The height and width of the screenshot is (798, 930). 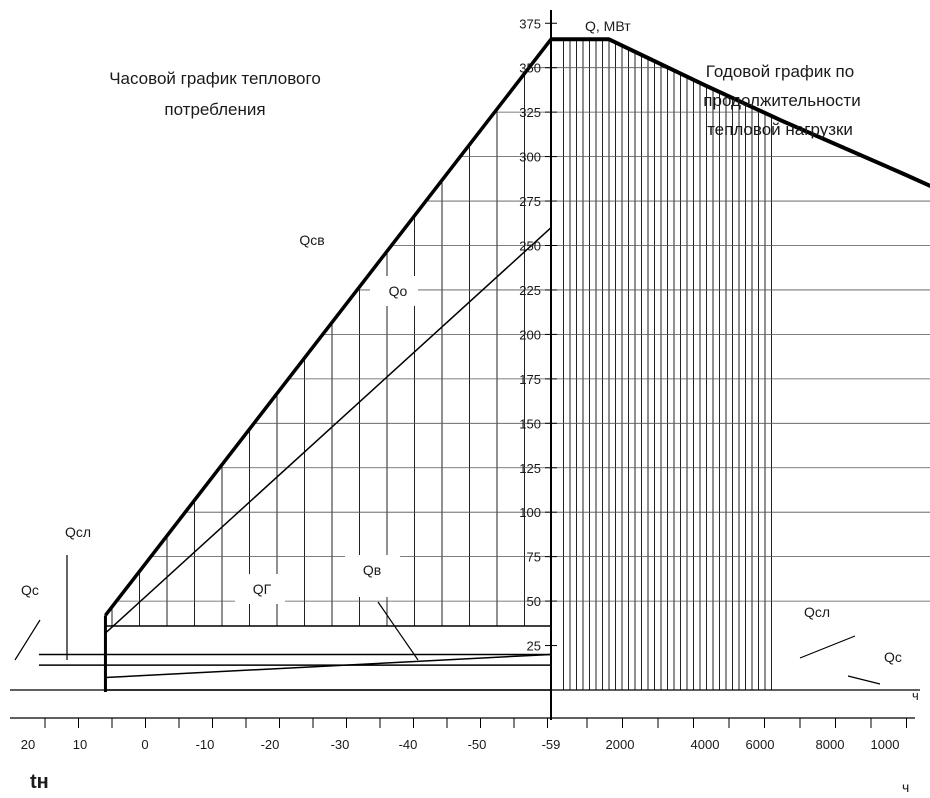 I want to click on x-tick-label-left: -10, so click(x=205, y=744).